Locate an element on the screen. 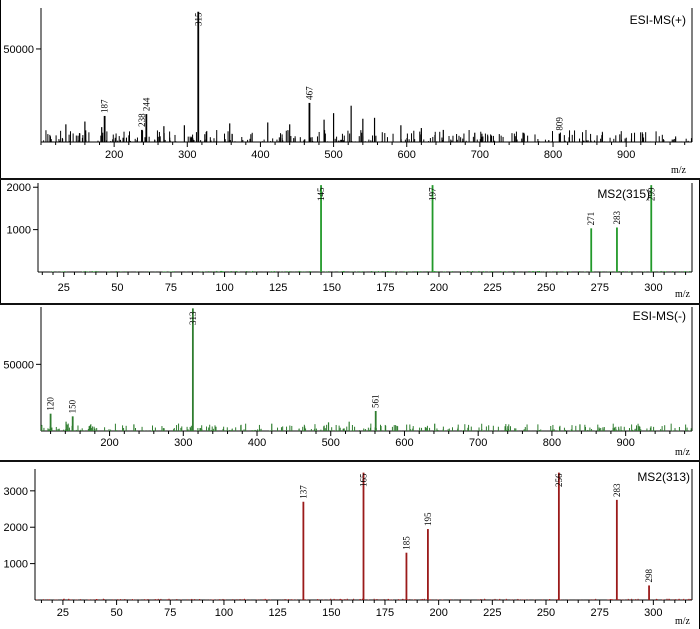 This screenshot has width=700, height=629. peak-label: 256 is located at coordinates (559, 480).